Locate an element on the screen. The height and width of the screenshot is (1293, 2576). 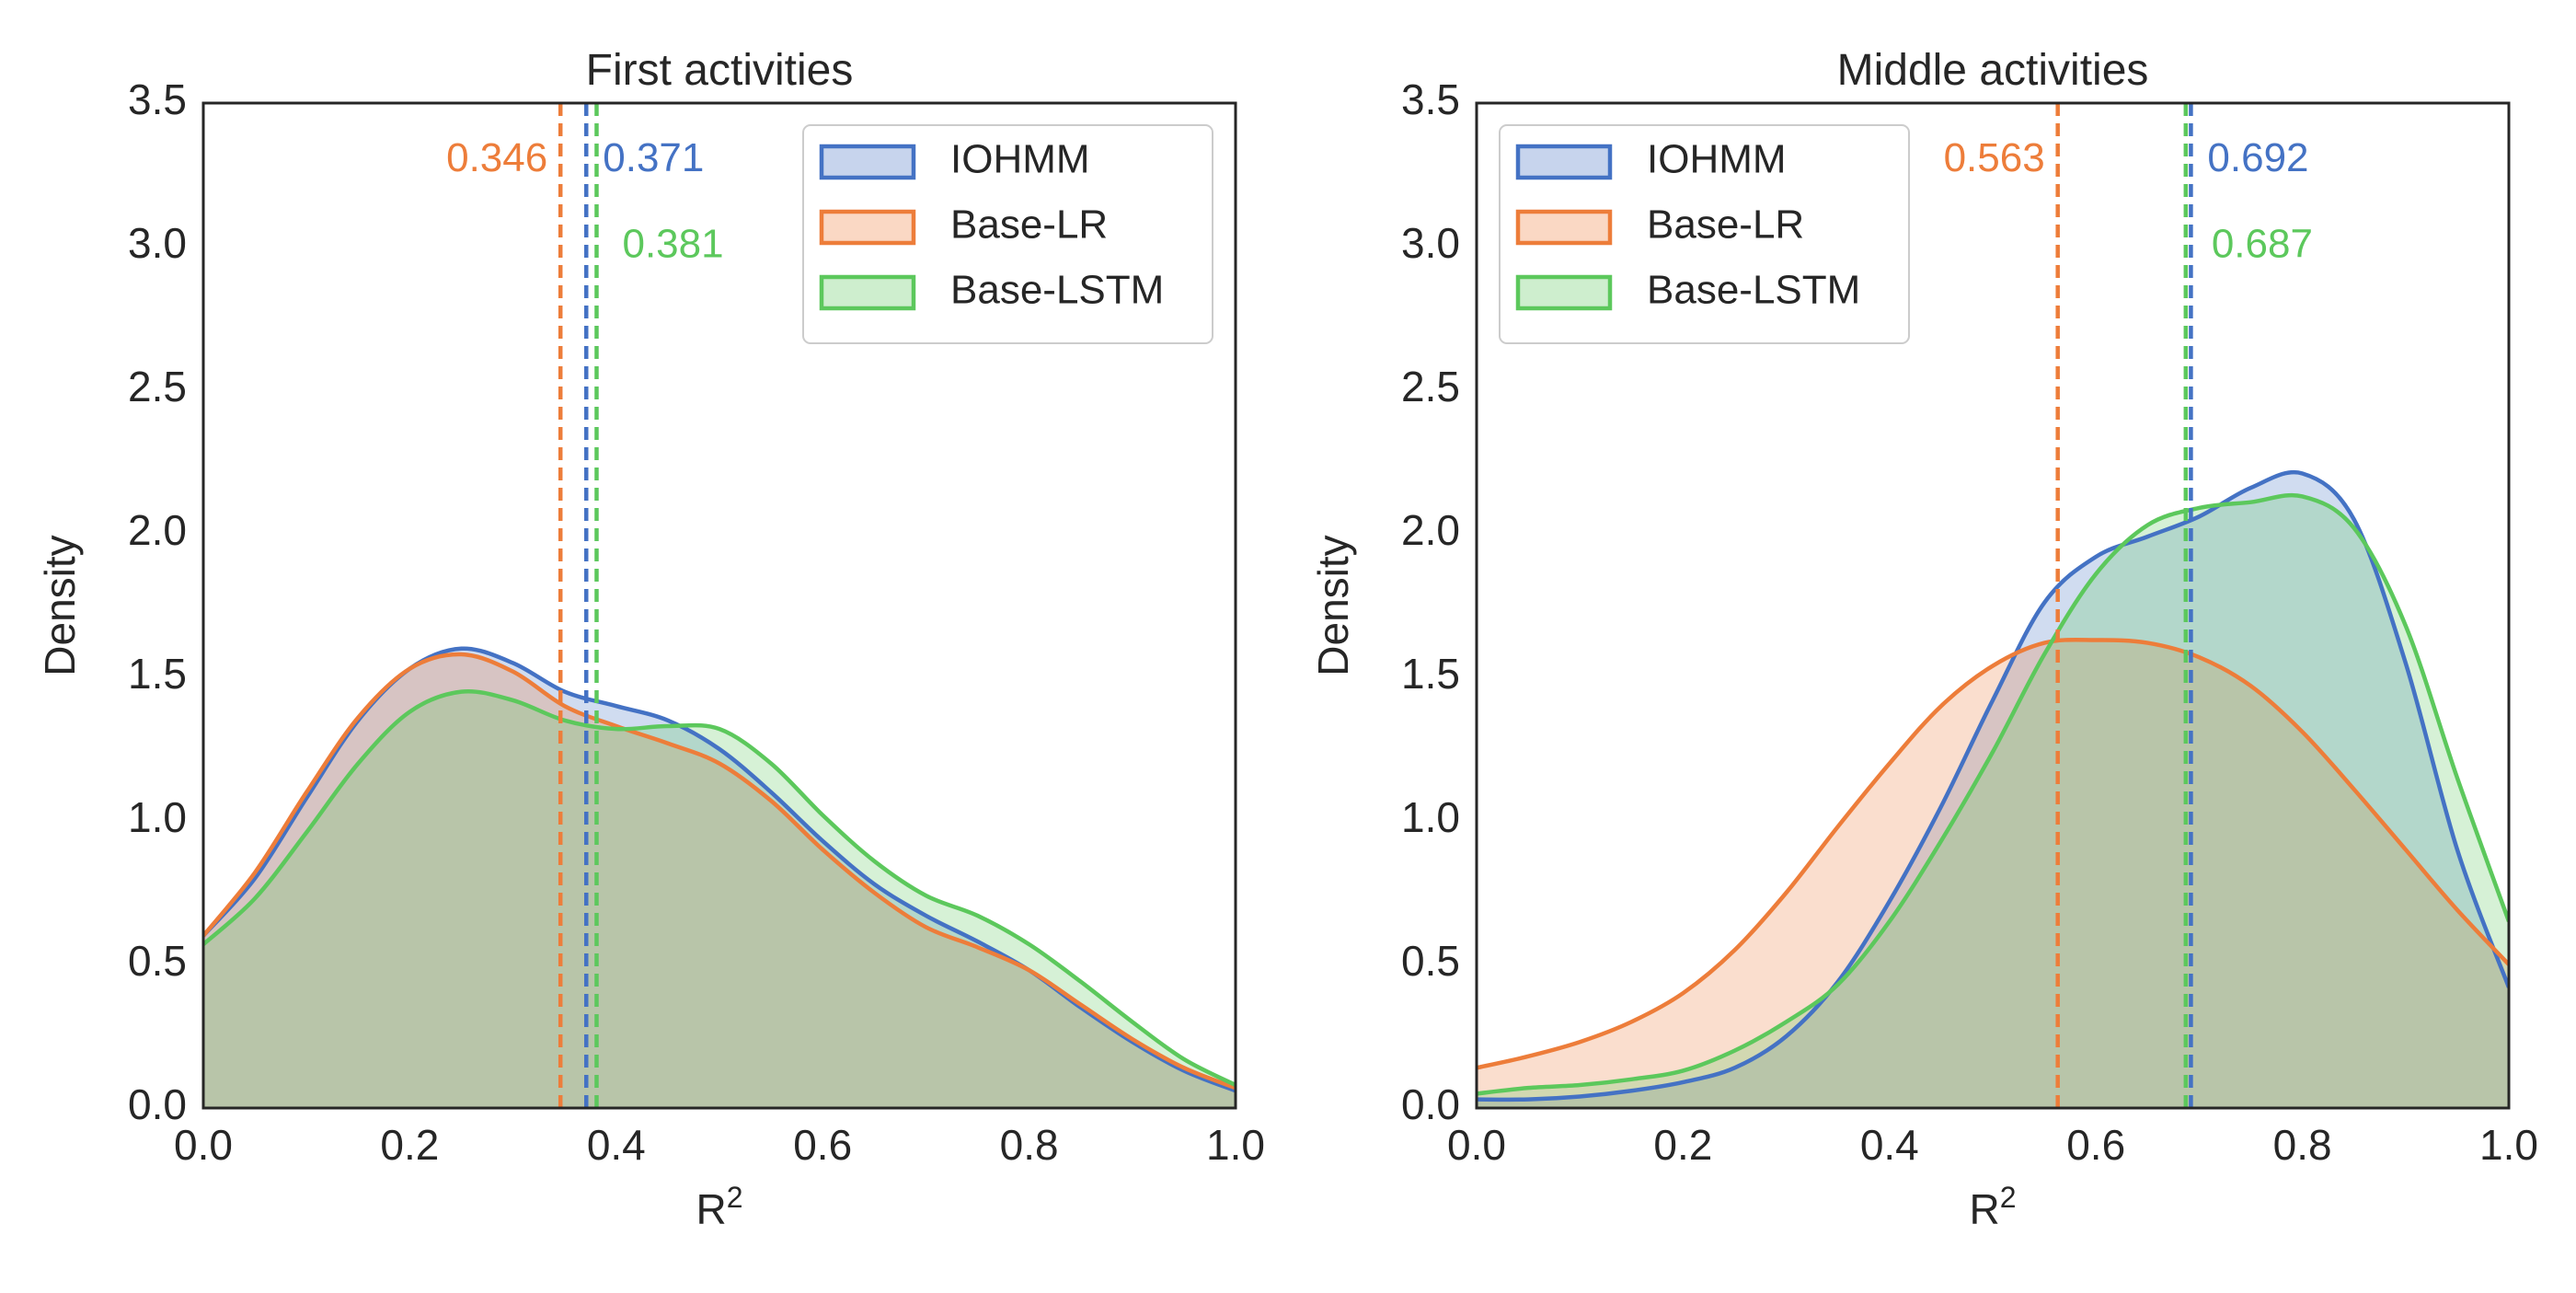
mean-label-base-lstm: 0.687 is located at coordinates (2262, 245).